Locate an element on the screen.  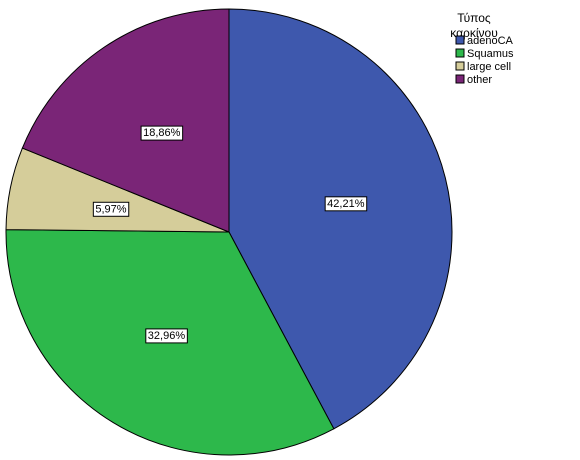
pie-label-other: 18,86% is located at coordinates (162, 133).